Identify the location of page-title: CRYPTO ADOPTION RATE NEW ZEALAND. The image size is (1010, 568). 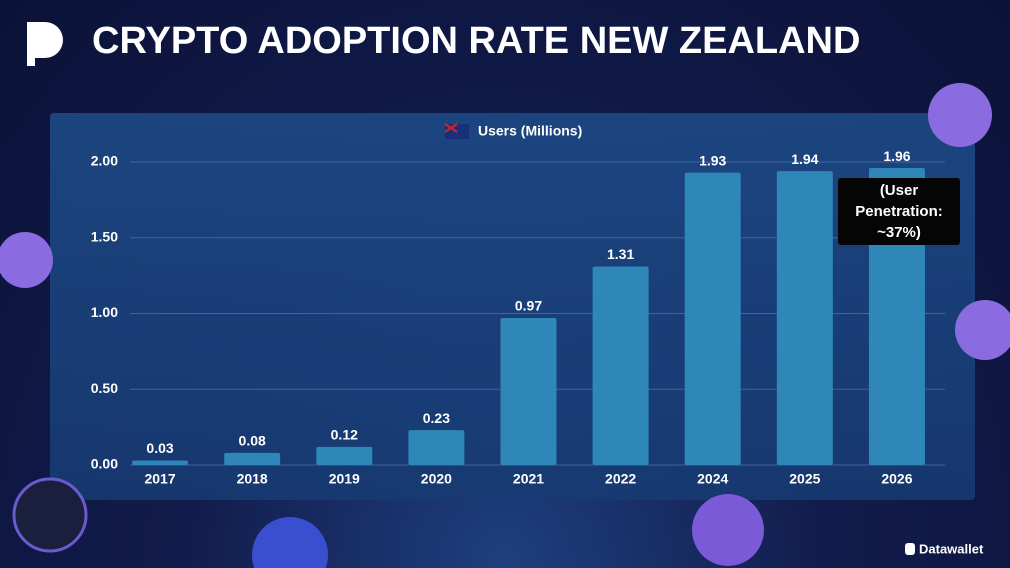
(476, 41).